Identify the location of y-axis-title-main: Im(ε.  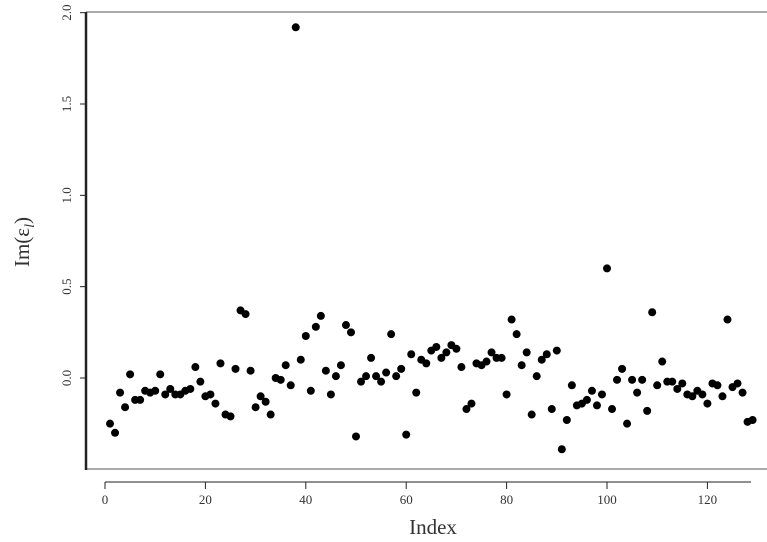
(22, 247).